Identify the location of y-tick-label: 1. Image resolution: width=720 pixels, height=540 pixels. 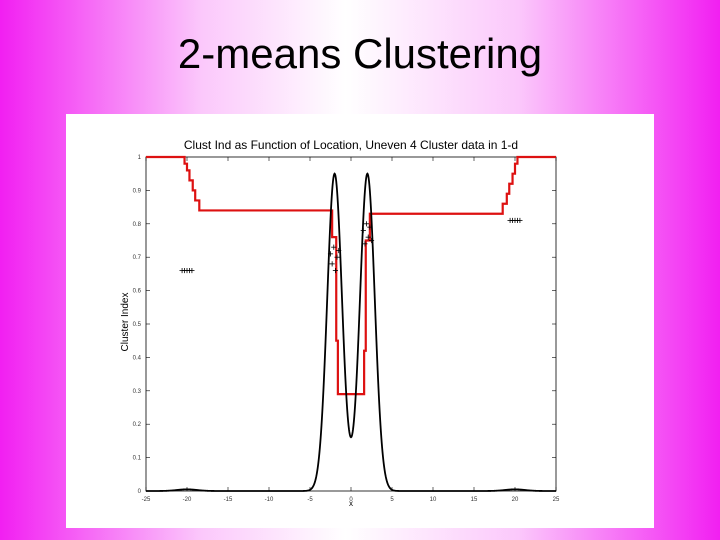
(140, 158).